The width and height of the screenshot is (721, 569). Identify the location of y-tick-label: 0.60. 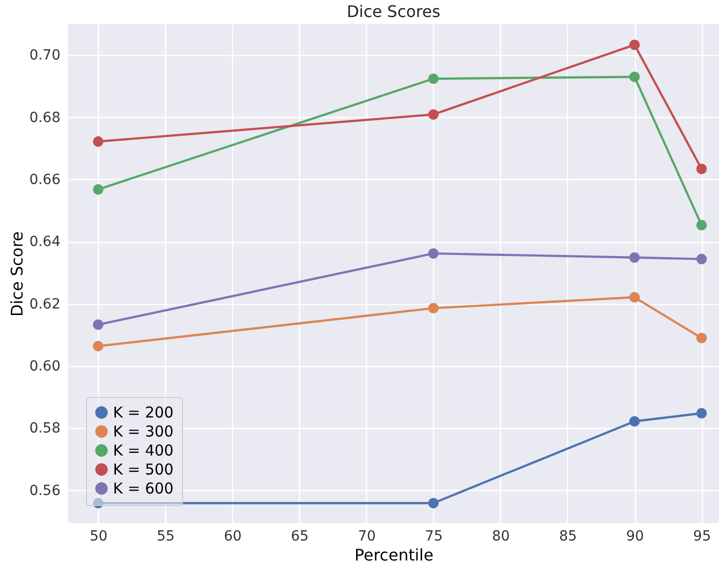
(44, 366).